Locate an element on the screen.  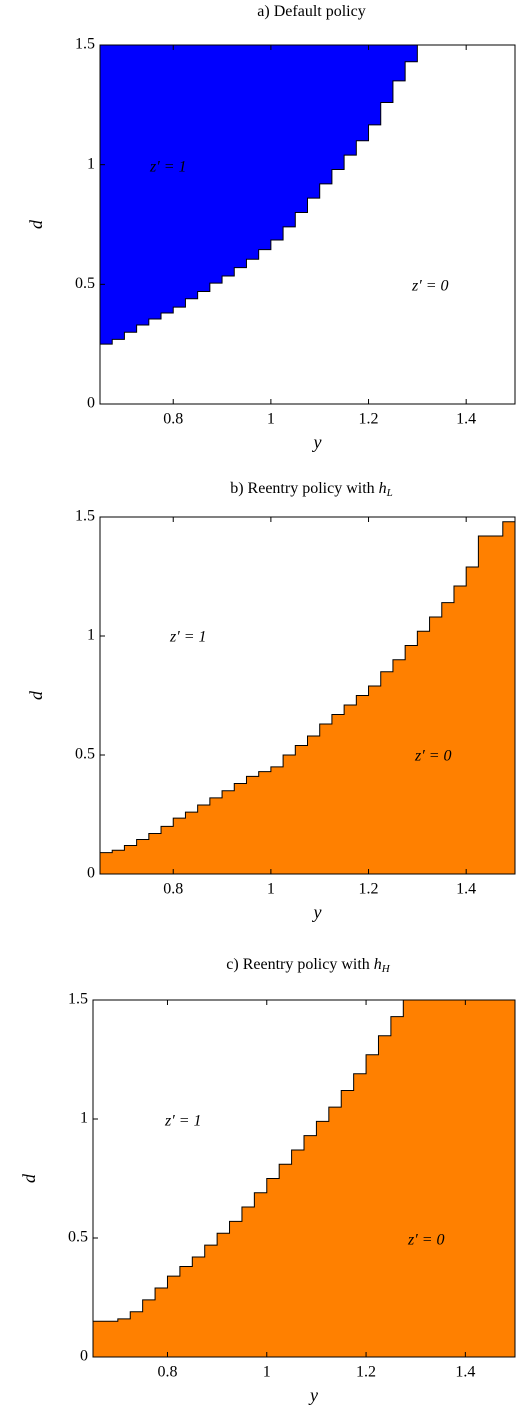
title-subscript: H is located at coordinates (386, 969).